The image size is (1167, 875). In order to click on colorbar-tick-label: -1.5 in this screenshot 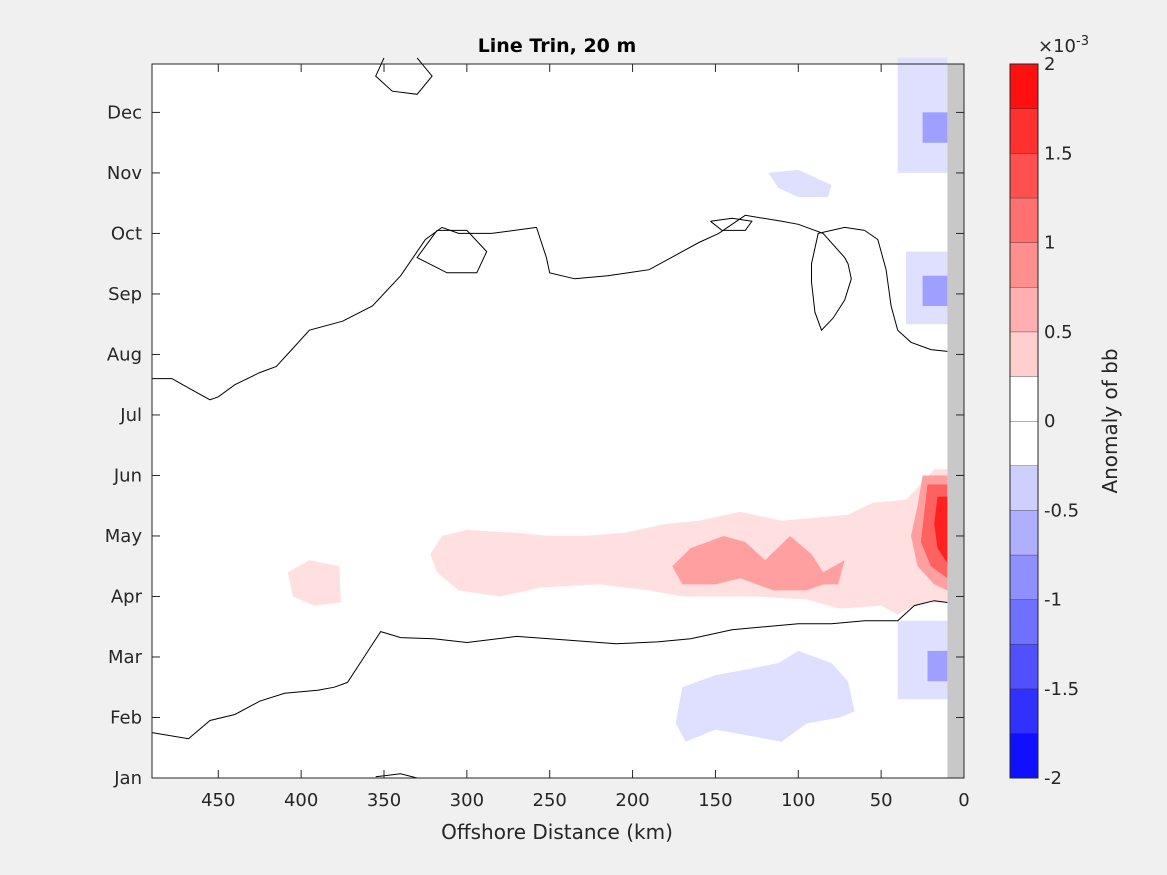, I will do `click(1061, 689)`.